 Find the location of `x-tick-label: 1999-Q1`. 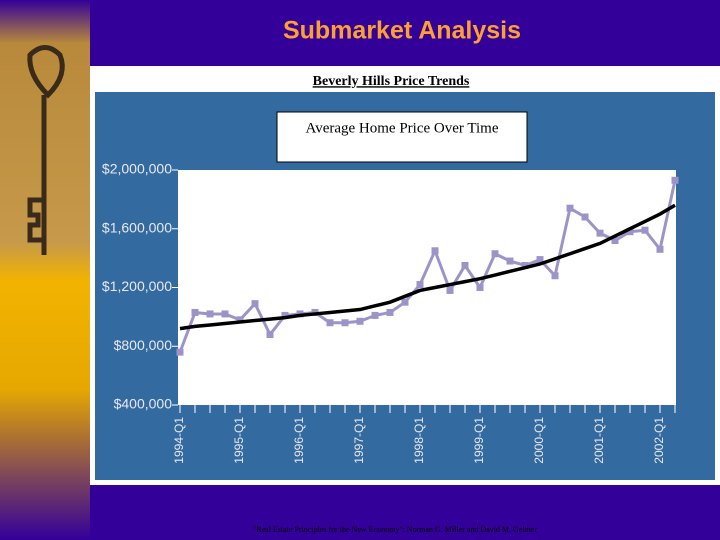

x-tick-label: 1999-Q1 is located at coordinates (479, 440).